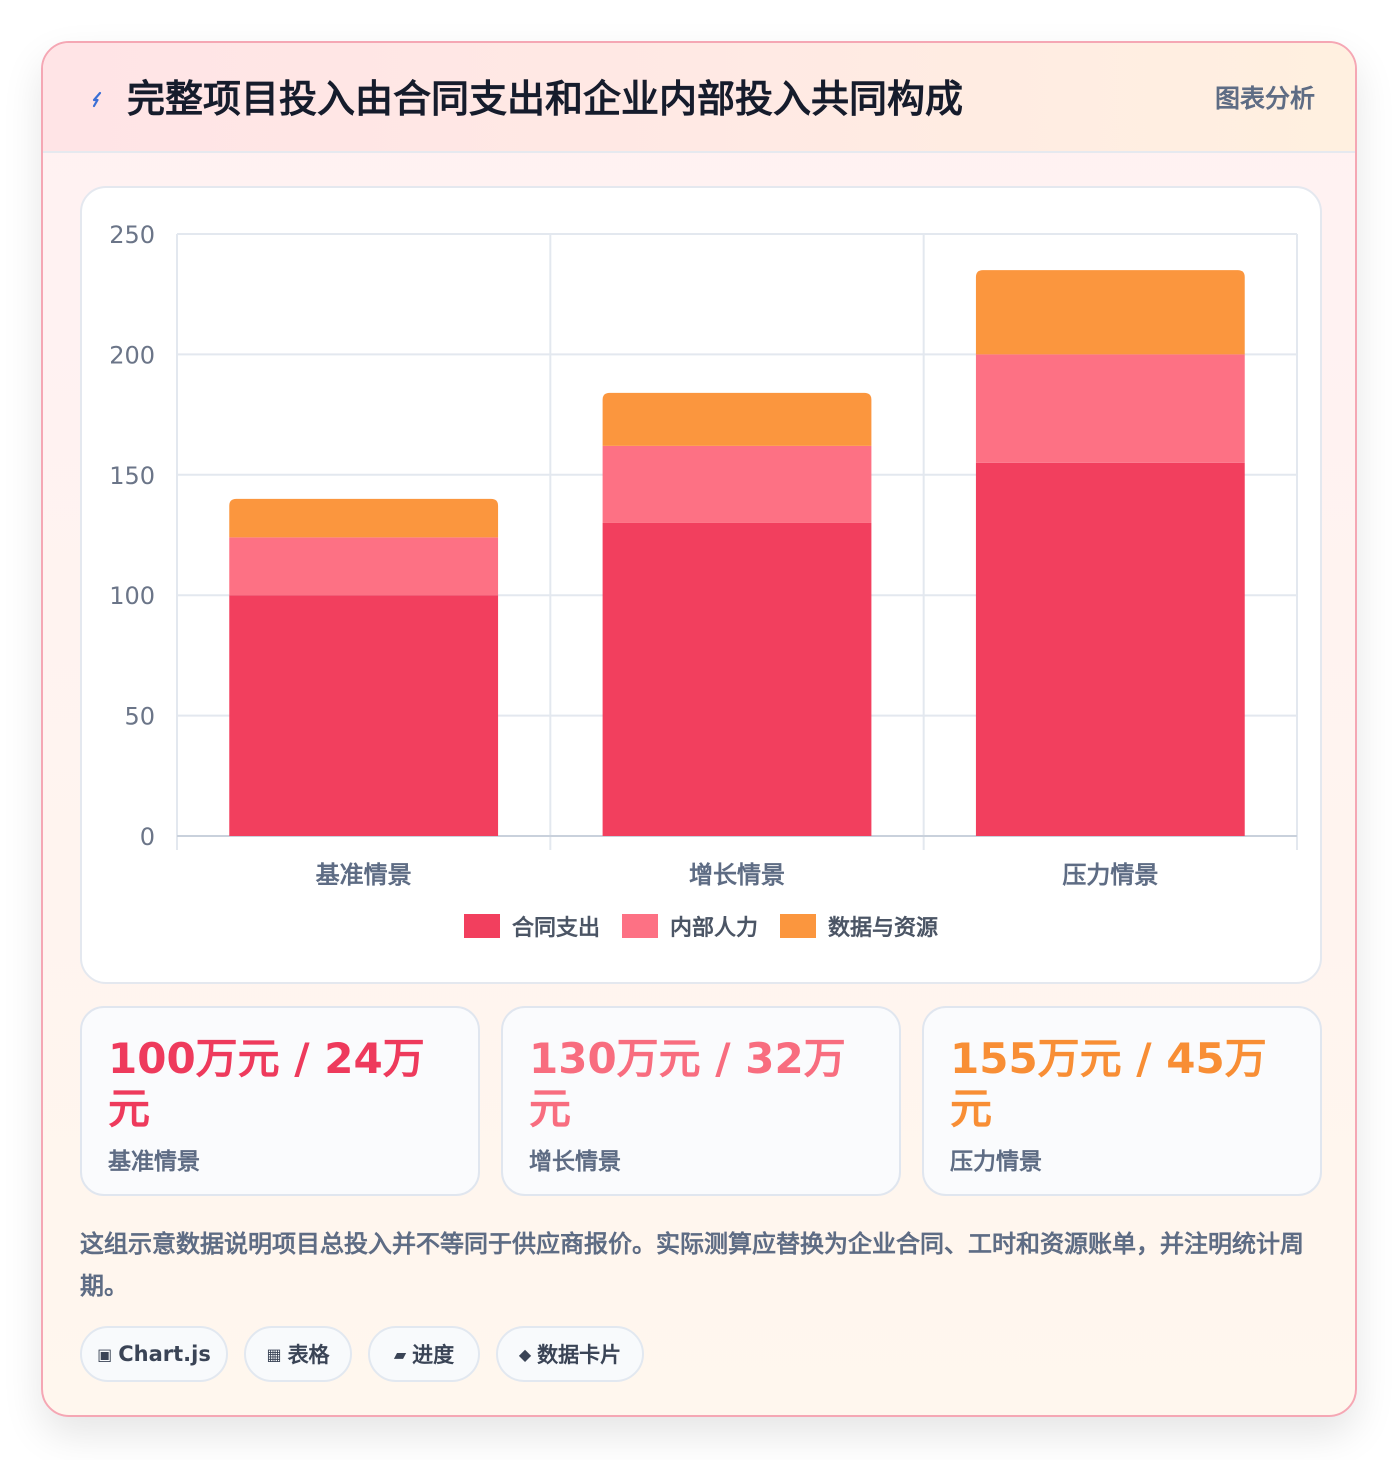 This screenshot has height=1460, width=1400. I want to click on stat-card-growth: 130万元 / 32万元 增长情景, so click(701, 1101).